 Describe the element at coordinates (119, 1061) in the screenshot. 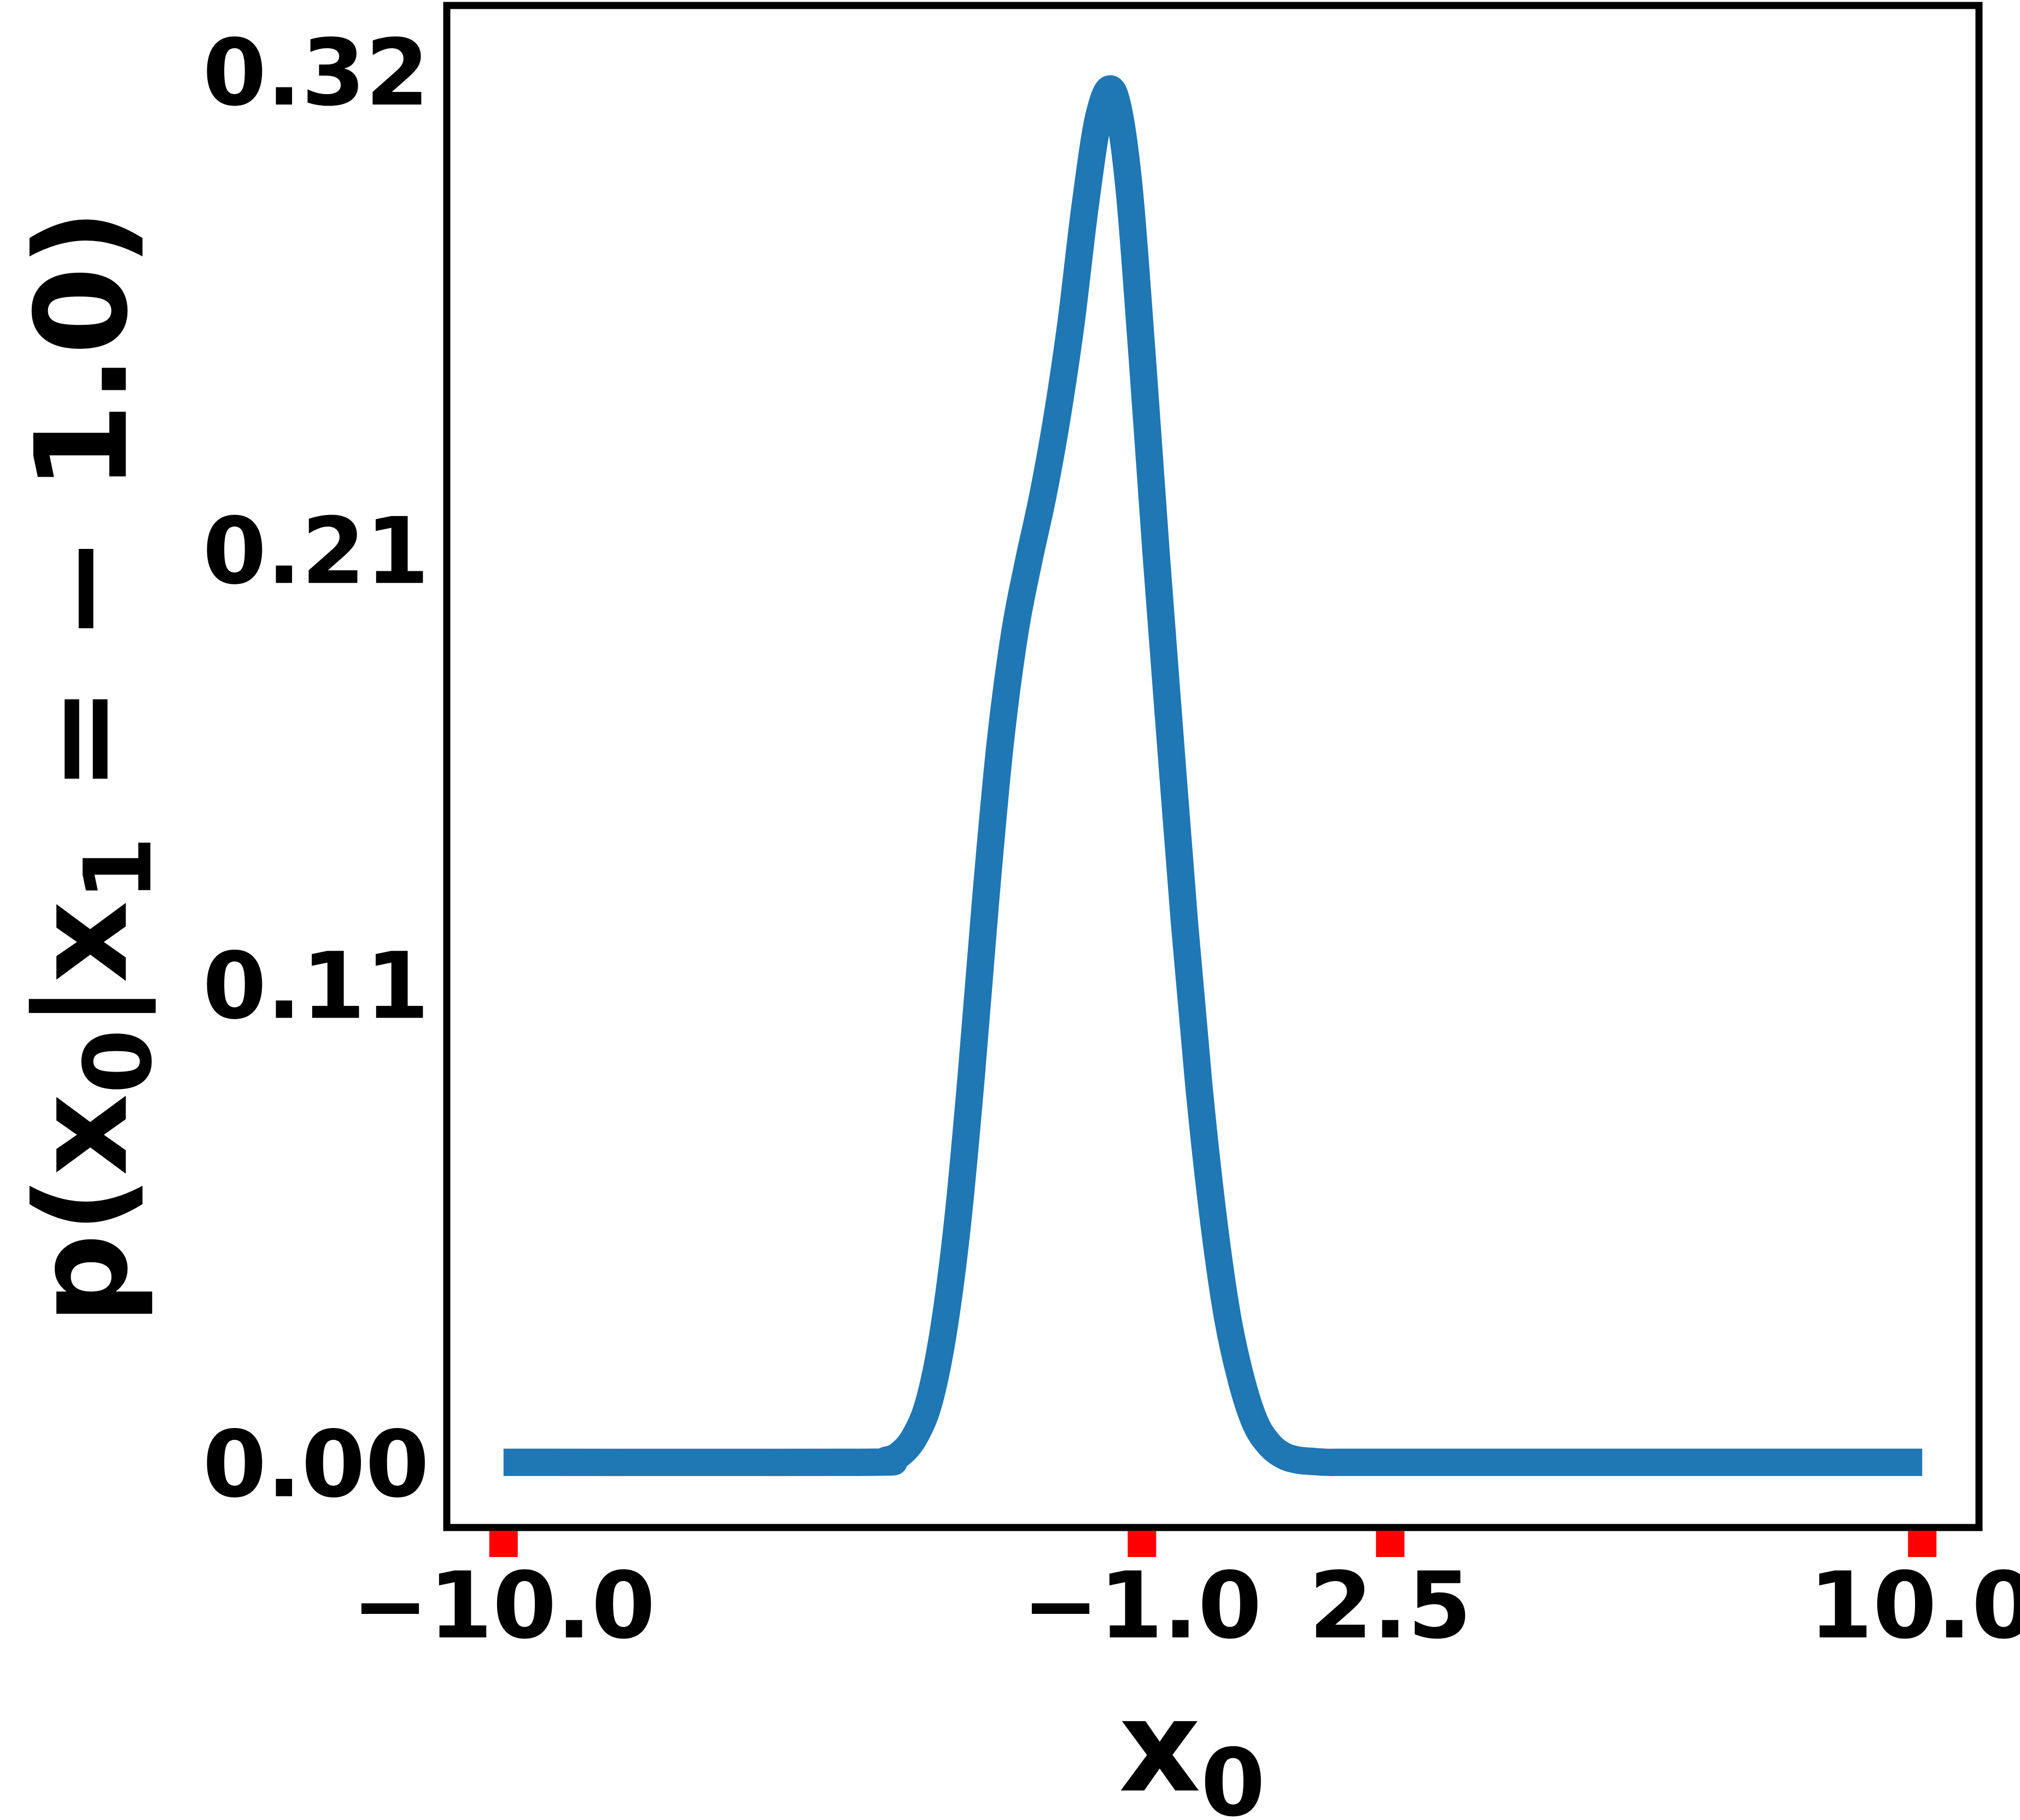

I see `y-axis-label-sub0: 0` at that location.